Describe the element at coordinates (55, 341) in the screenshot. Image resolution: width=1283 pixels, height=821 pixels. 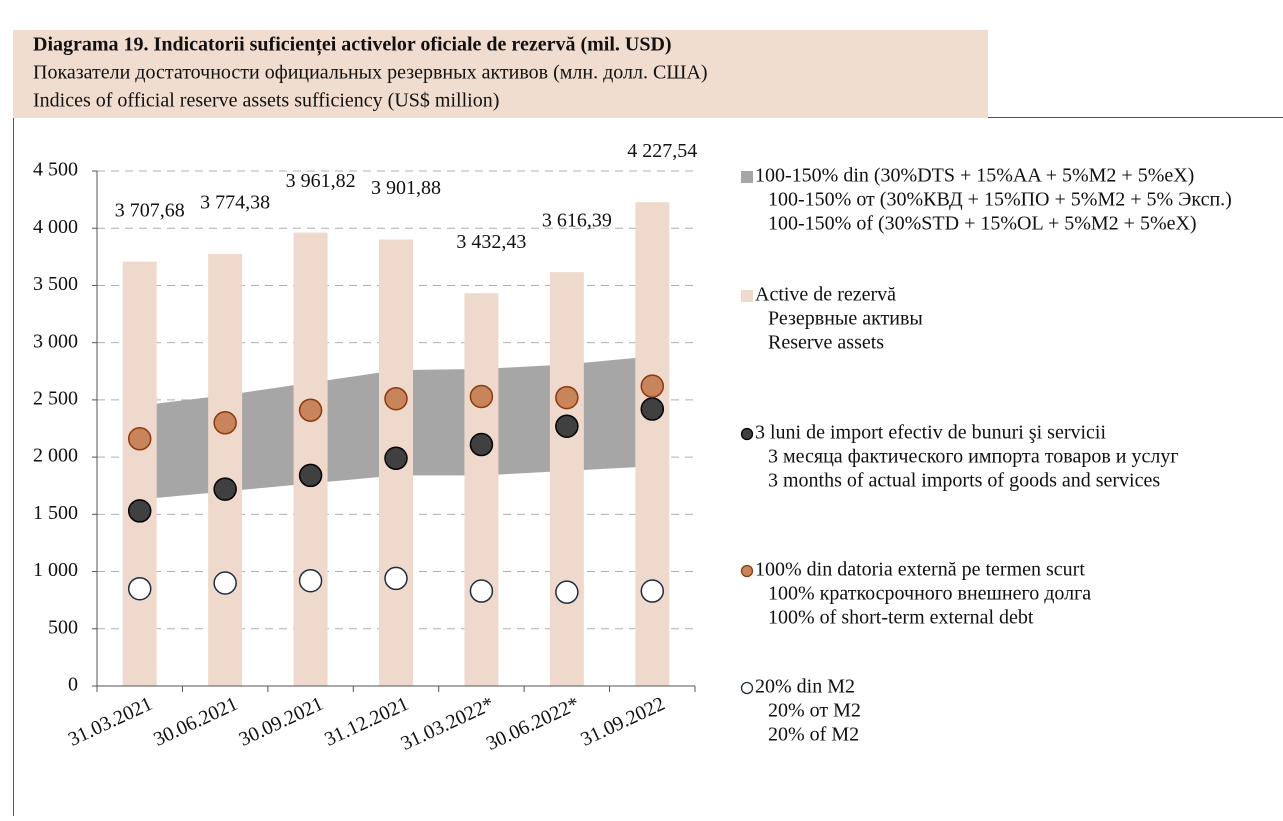
I see `y-tick-label: 3 000` at that location.